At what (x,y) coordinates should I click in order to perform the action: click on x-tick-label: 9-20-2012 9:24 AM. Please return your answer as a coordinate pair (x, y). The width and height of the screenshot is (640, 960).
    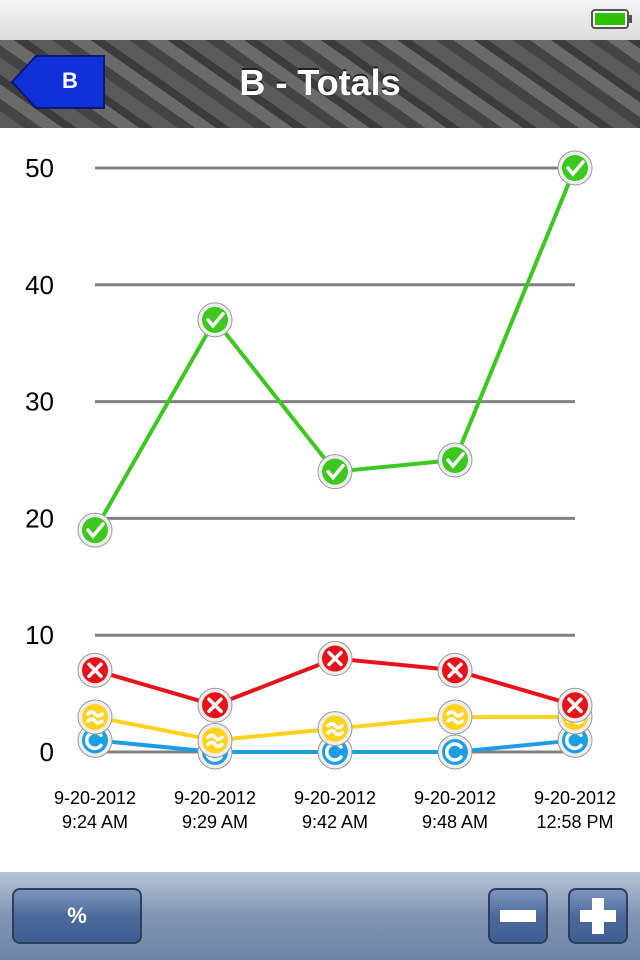
    Looking at the image, I should click on (95, 810).